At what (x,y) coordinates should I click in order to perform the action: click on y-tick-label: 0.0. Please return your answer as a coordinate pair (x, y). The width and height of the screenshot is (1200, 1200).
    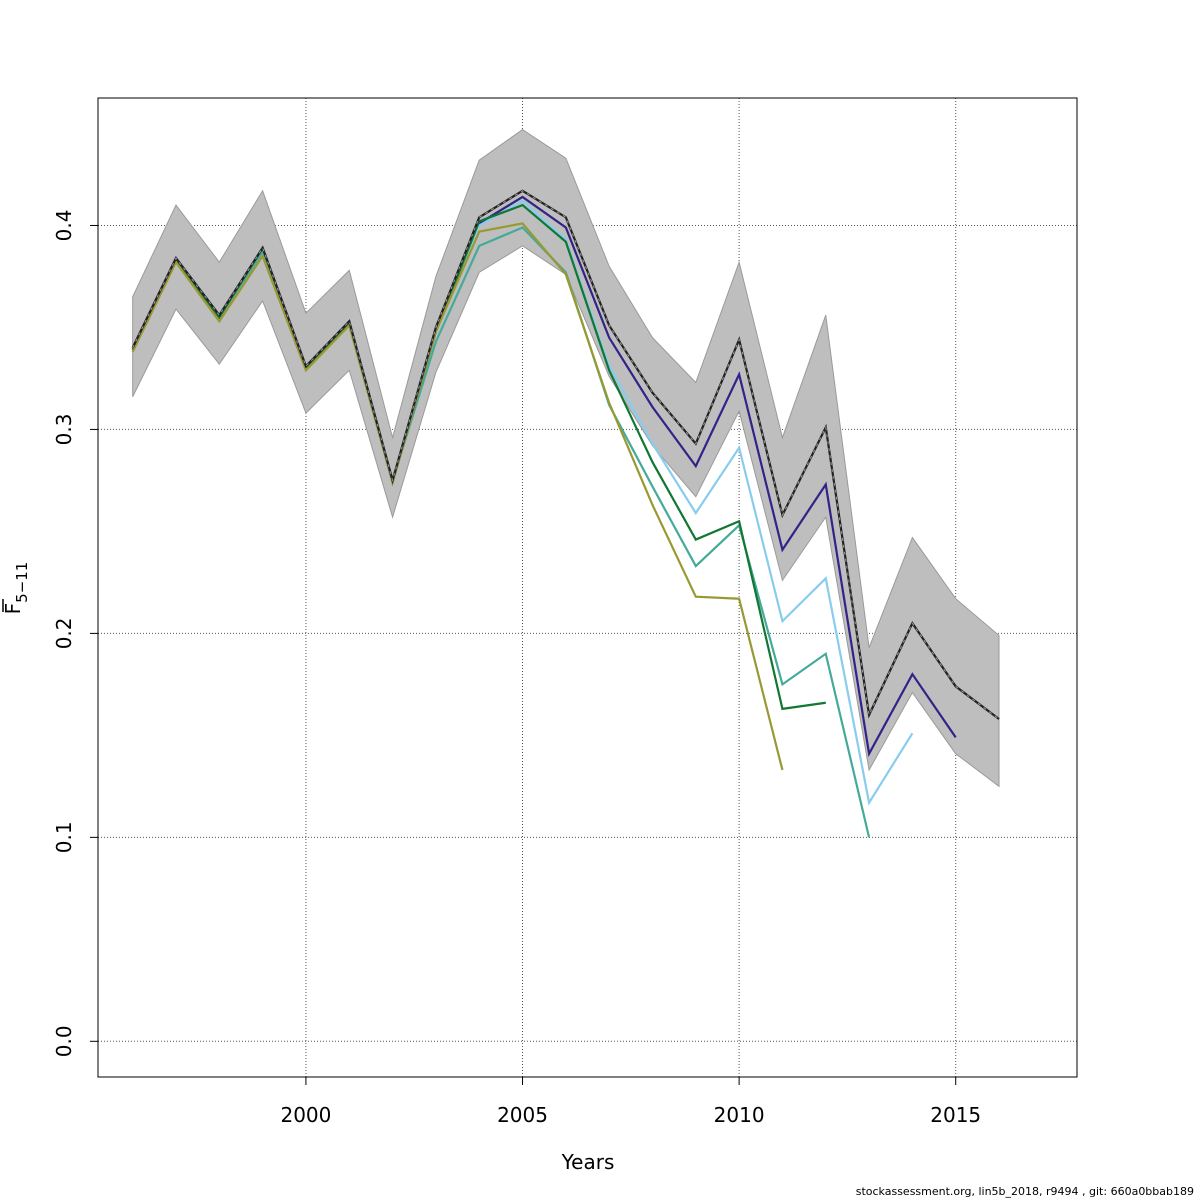
    Looking at the image, I should click on (64, 1041).